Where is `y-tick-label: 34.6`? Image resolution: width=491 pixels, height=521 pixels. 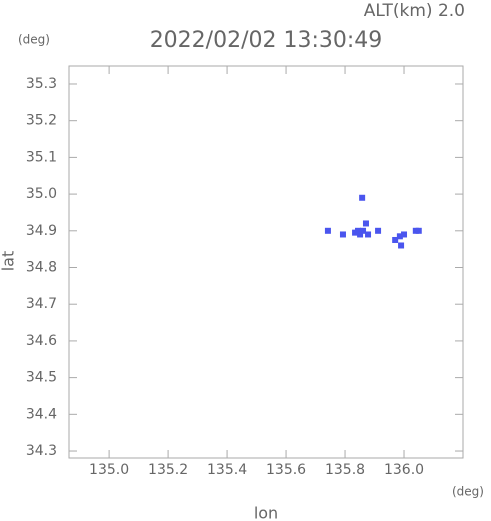 y-tick-label: 34.6 is located at coordinates (41, 341).